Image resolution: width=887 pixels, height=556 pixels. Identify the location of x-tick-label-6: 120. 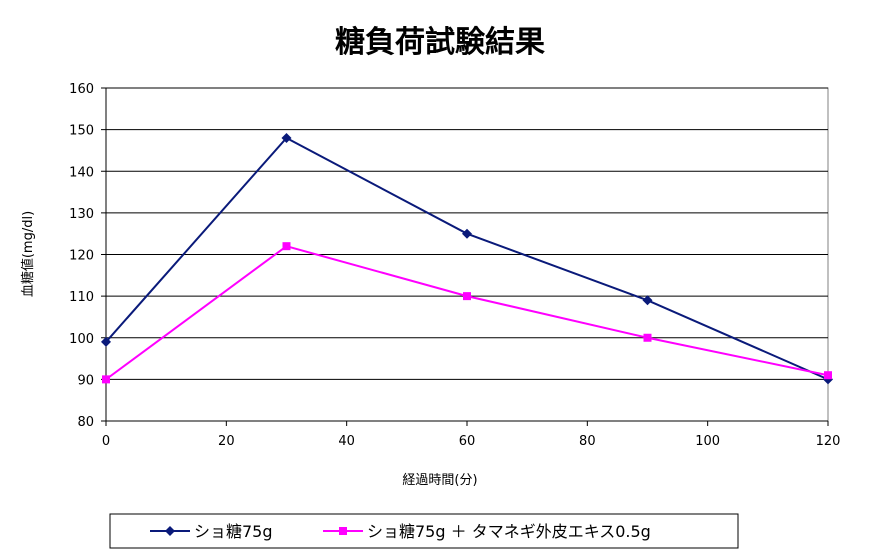
(828, 441).